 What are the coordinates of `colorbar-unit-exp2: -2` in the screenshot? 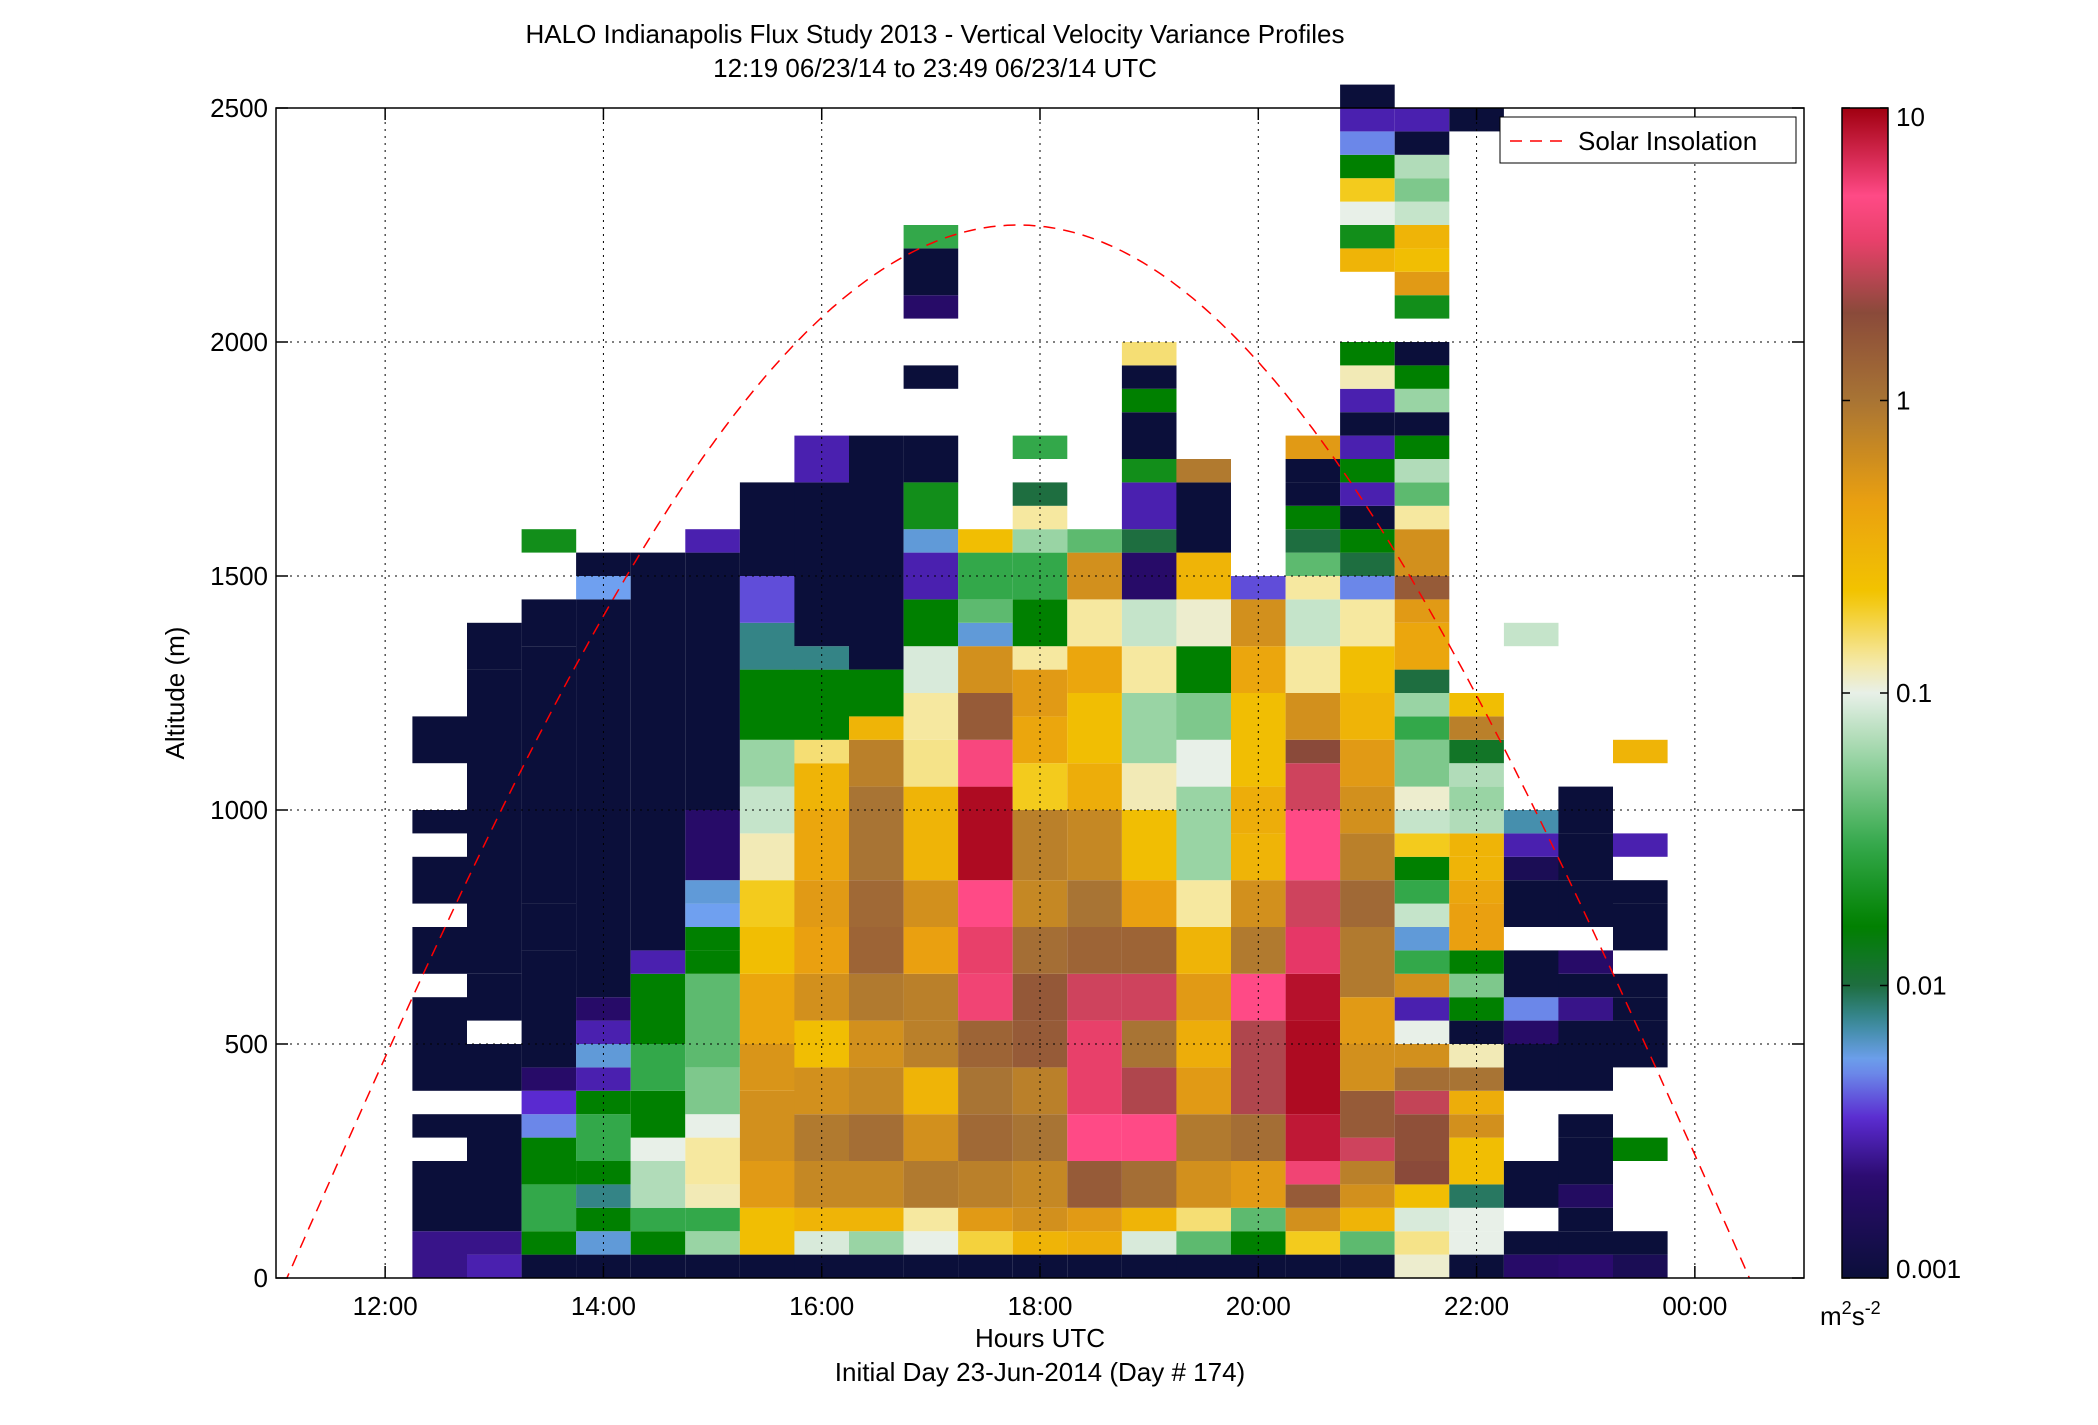 It's located at (1873, 1308).